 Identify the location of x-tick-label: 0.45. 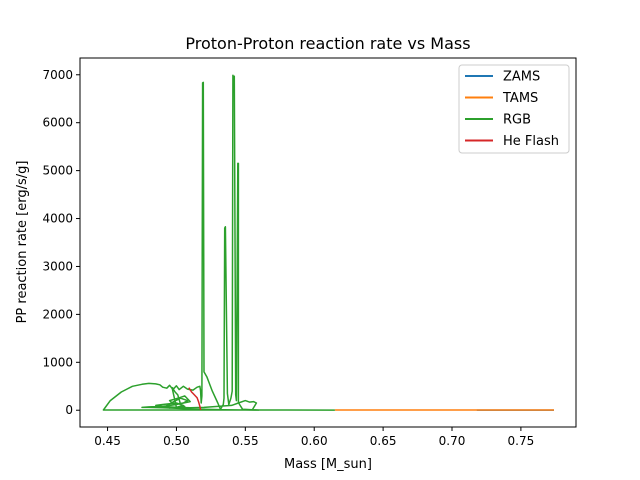
(107, 441).